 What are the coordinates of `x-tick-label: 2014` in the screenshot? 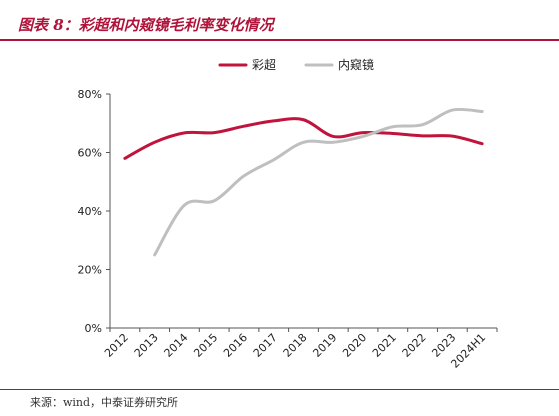 It's located at (176, 345).